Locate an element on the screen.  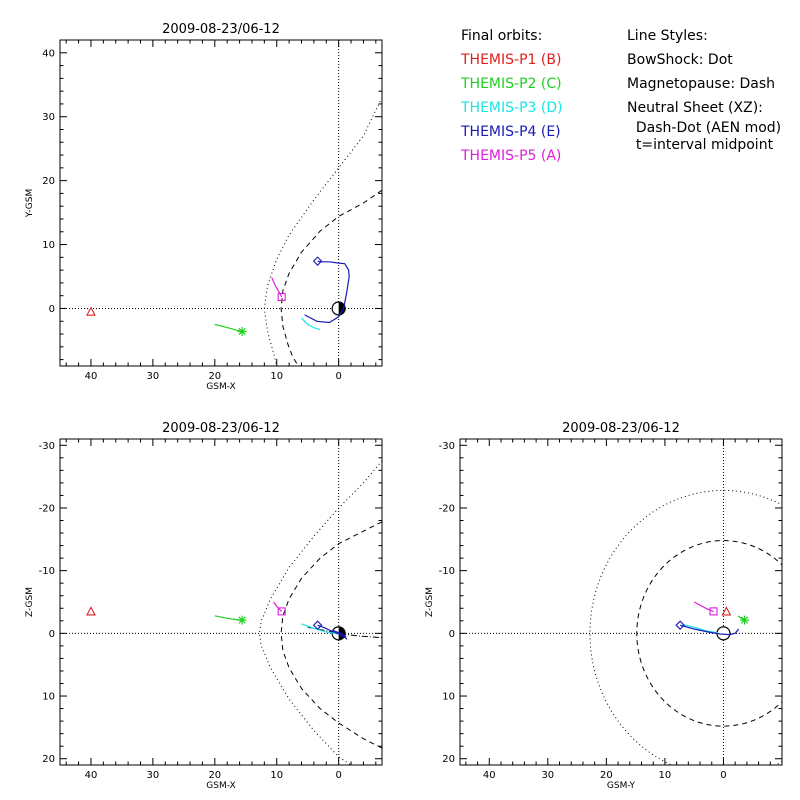
legend-orbit-p1: THEMIS-P1 (B) is located at coordinates (511, 60).